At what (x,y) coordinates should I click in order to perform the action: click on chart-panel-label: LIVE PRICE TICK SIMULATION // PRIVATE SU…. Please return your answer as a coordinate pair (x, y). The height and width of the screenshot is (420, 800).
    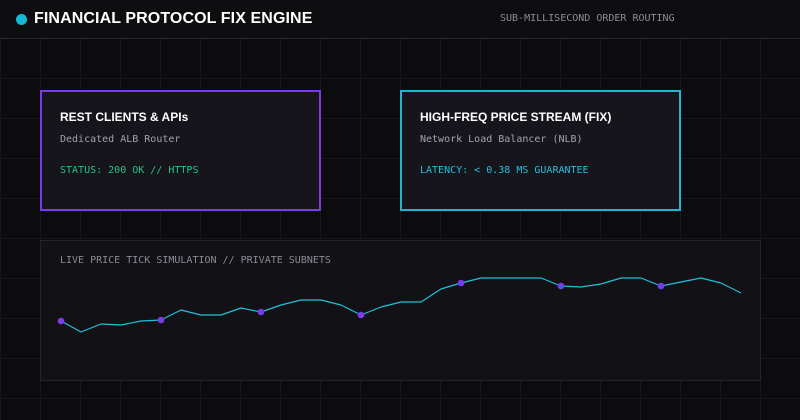
    Looking at the image, I should click on (195, 260).